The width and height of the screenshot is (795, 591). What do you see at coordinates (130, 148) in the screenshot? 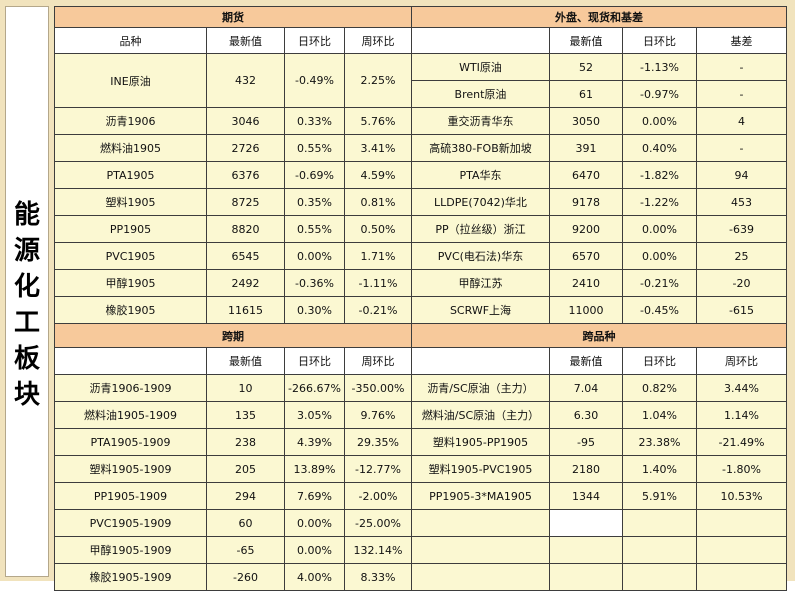
I see `futures-cell: 燃料油1905` at bounding box center [130, 148].